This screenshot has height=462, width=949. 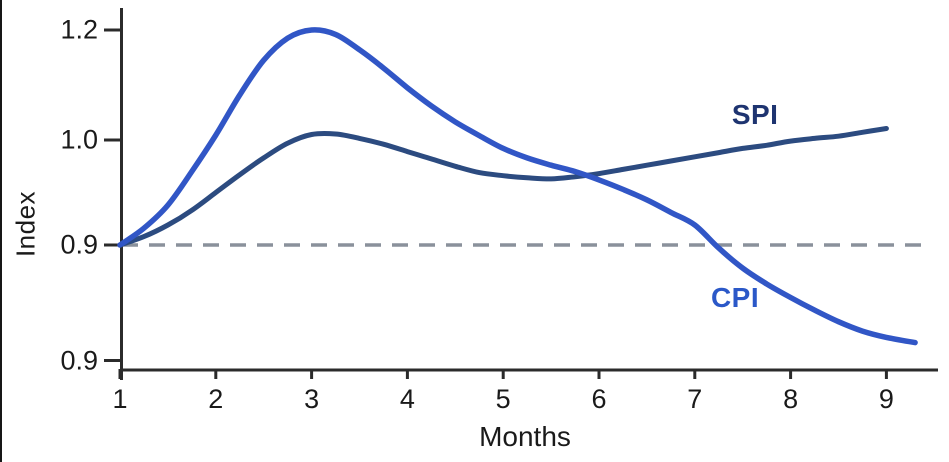 I want to click on y-tick-label: 1.0, so click(x=79, y=139).